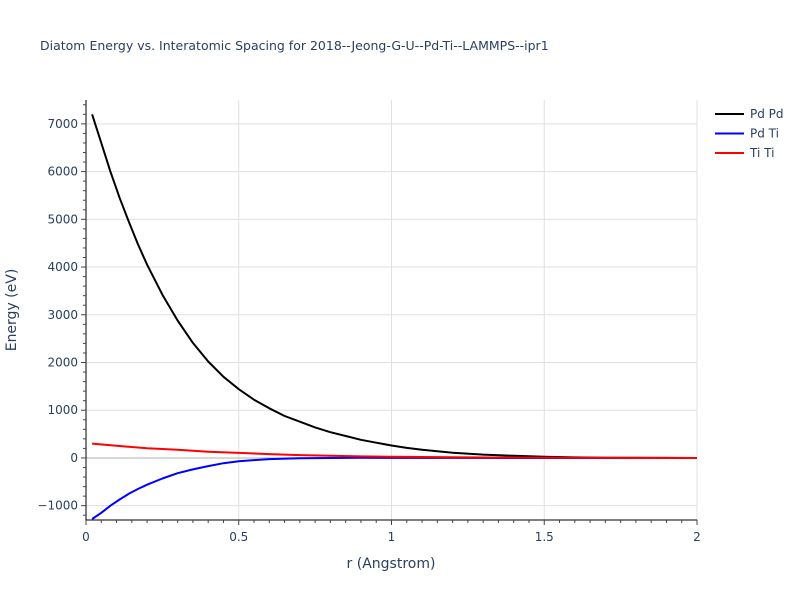  Describe the element at coordinates (62, 267) in the screenshot. I see `y-tick-label: 4000` at that location.